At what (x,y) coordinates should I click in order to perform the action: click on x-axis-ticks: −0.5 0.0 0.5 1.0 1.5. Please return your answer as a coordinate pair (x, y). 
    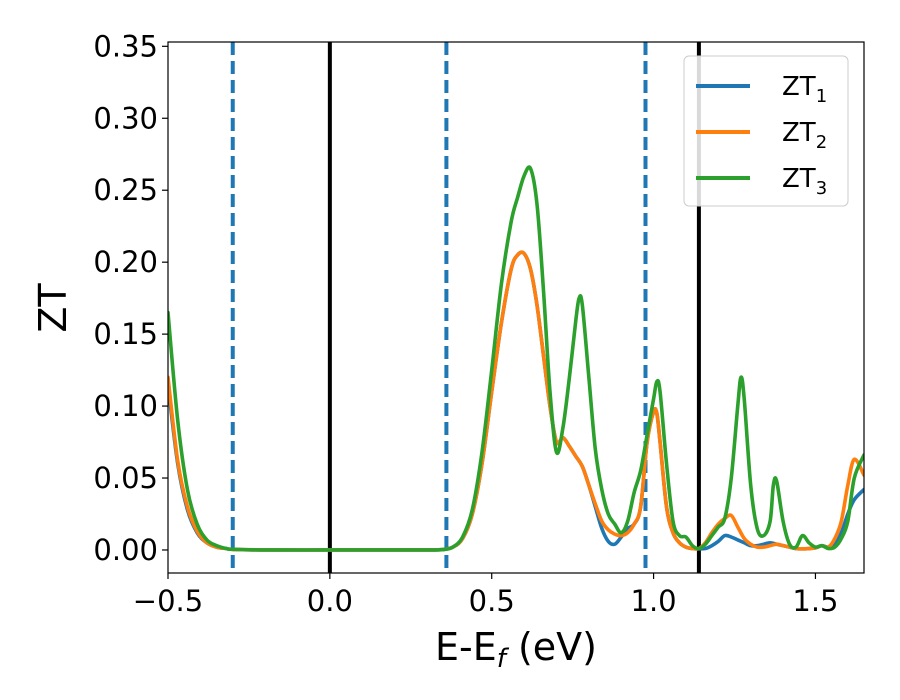
    Looking at the image, I should click on (486, 595).